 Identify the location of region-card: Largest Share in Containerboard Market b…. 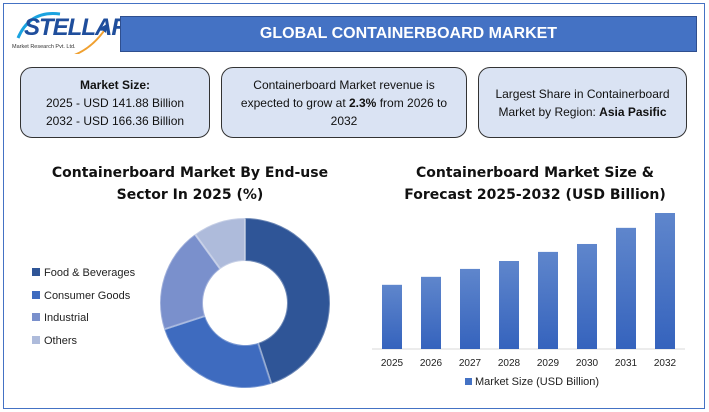
(582, 102).